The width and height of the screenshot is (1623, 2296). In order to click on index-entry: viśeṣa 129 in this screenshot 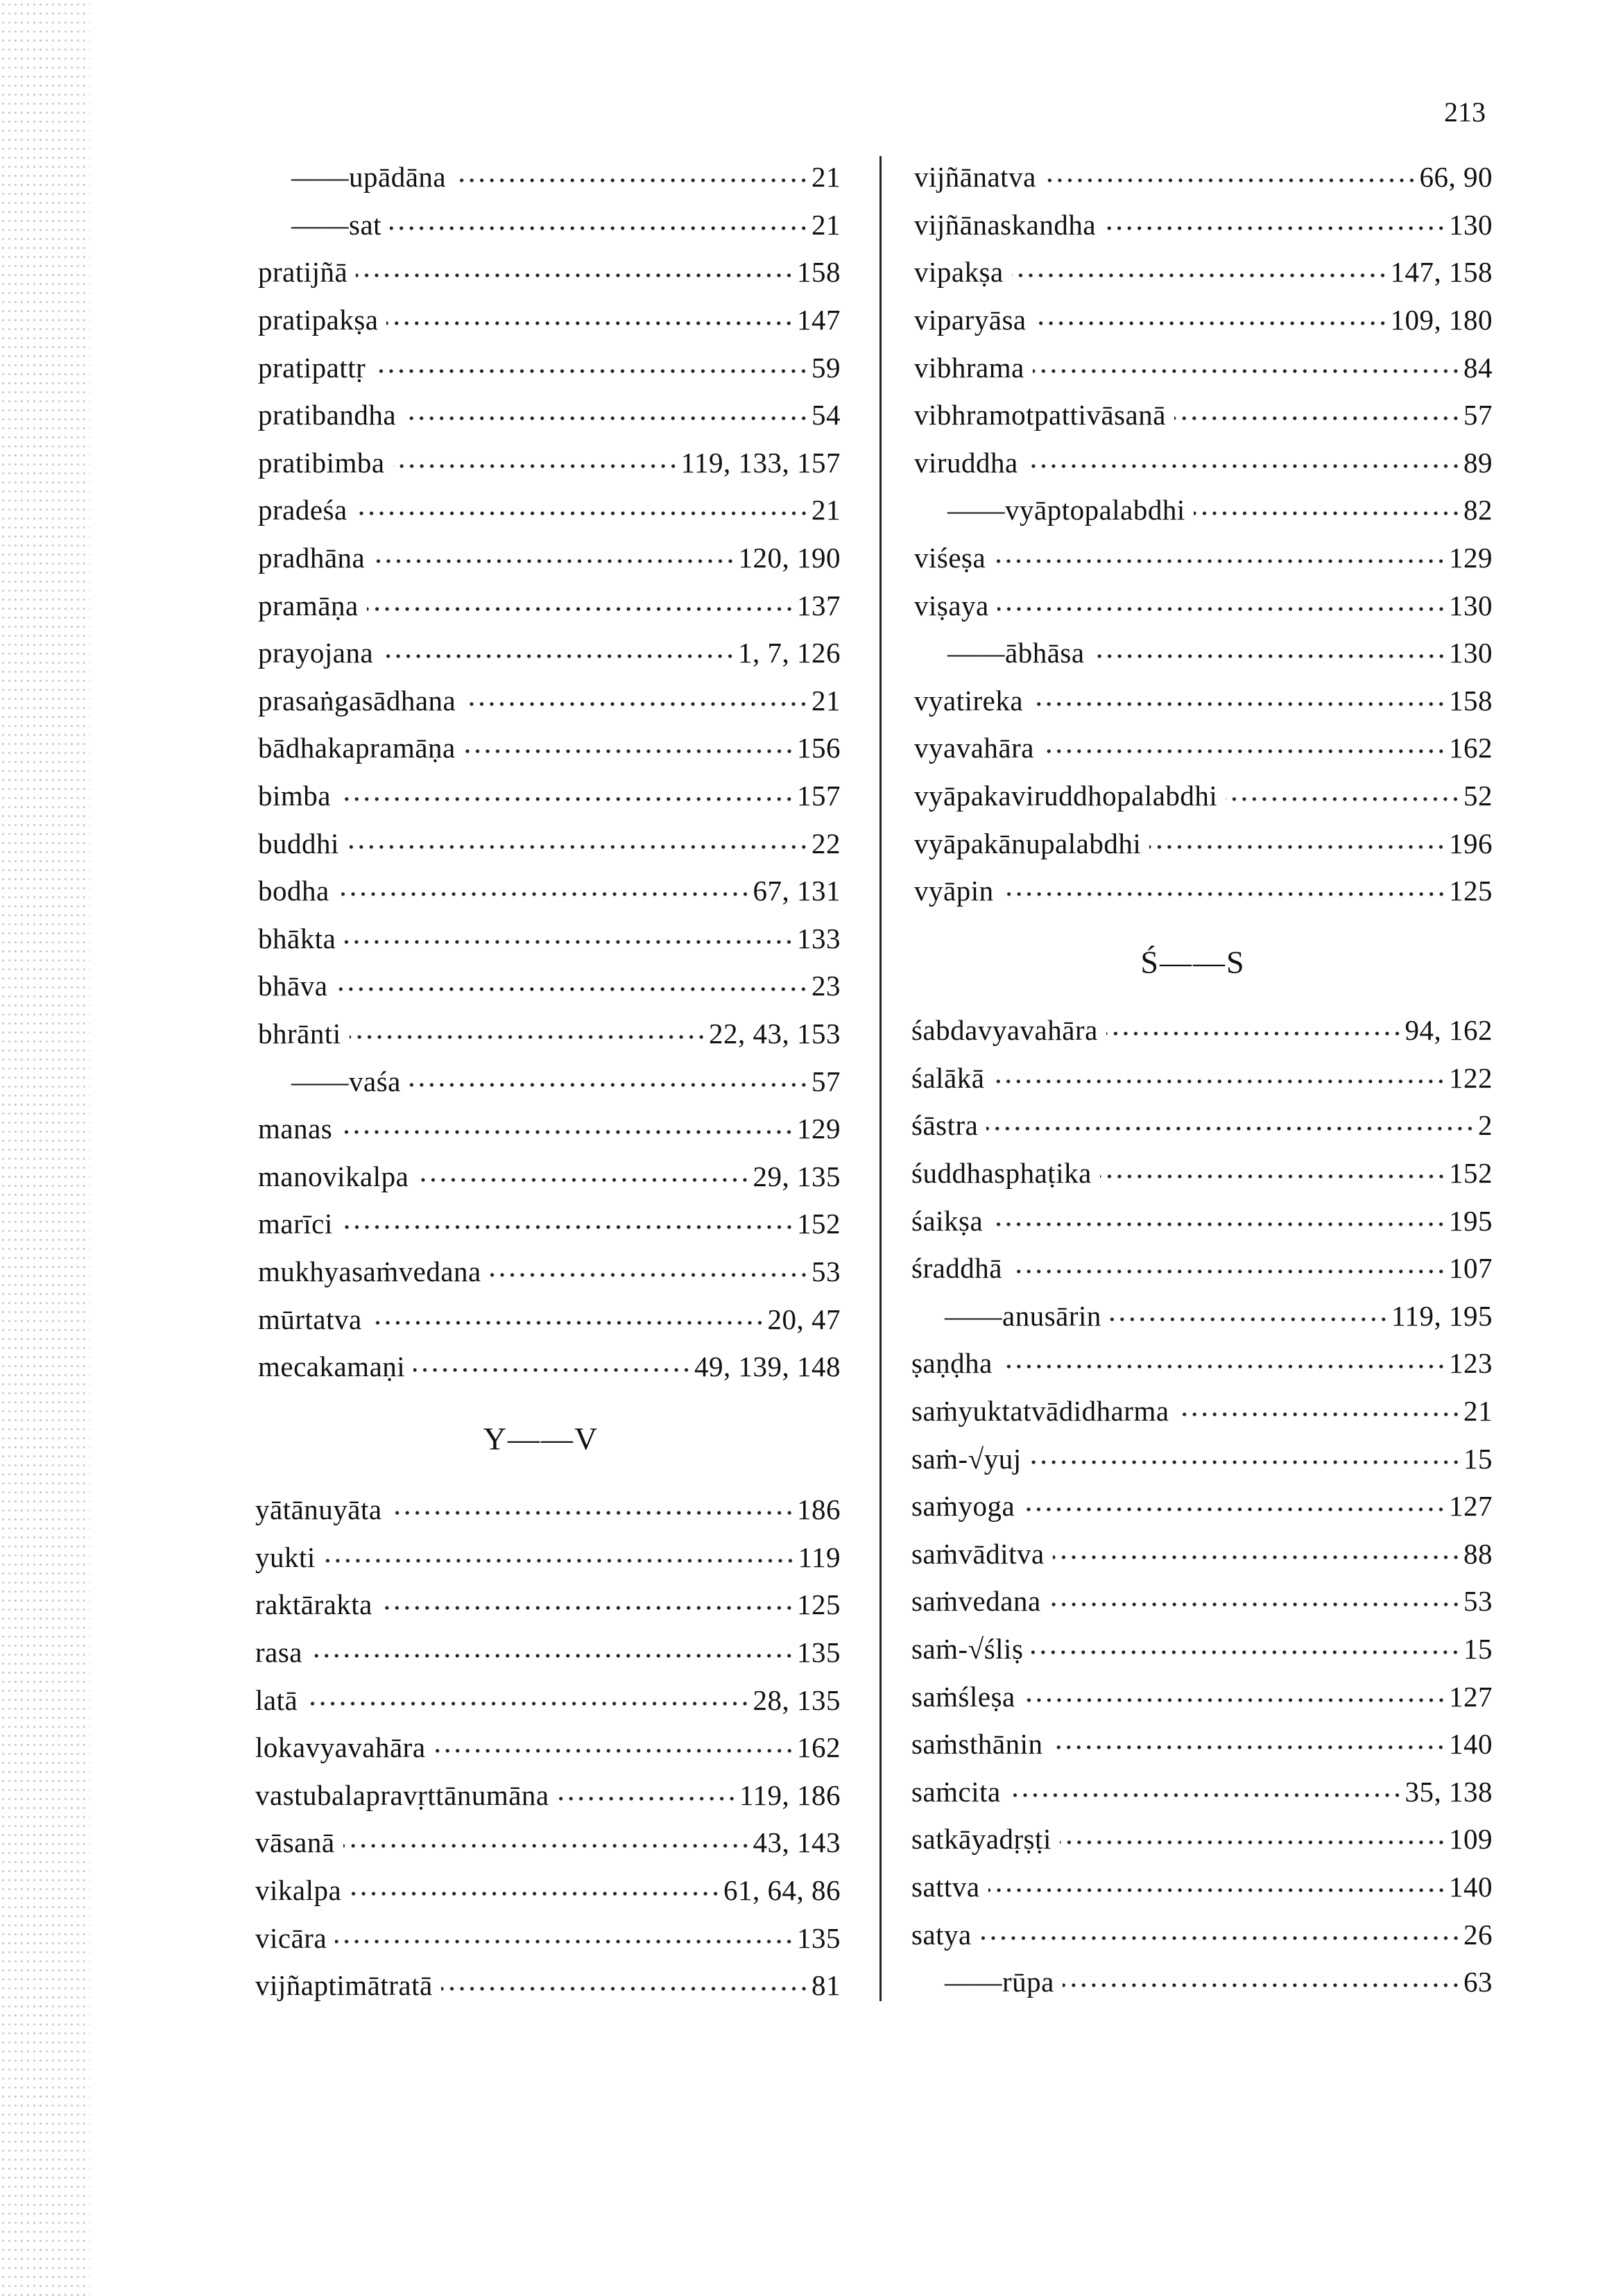, I will do `click(1203, 558)`.